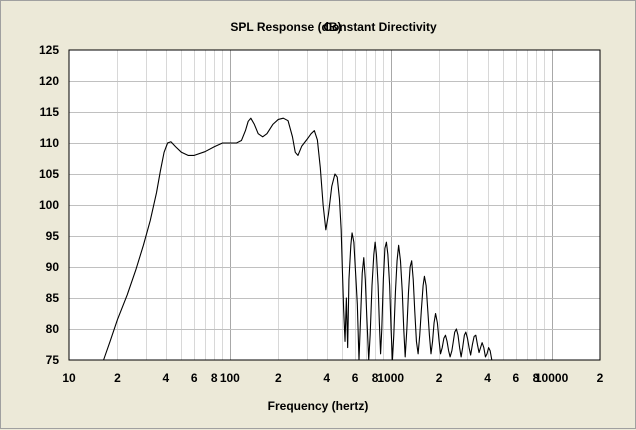  What do you see at coordinates (230, 378) in the screenshot?
I see `x-tick-label: 100` at bounding box center [230, 378].